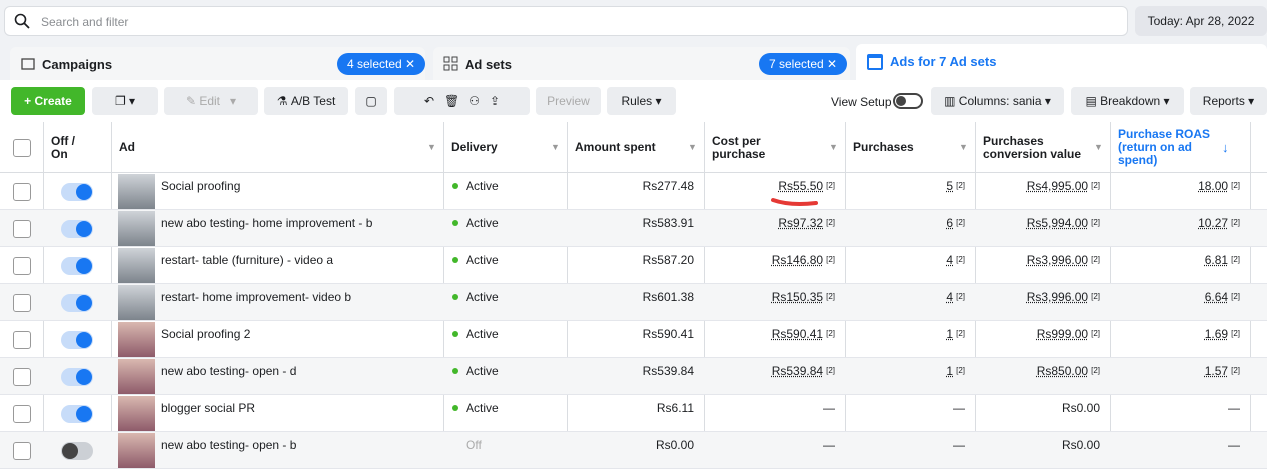 This screenshot has height=469, width=1267. What do you see at coordinates (313, 101) in the screenshot?
I see `button-label: A/B Test` at bounding box center [313, 101].